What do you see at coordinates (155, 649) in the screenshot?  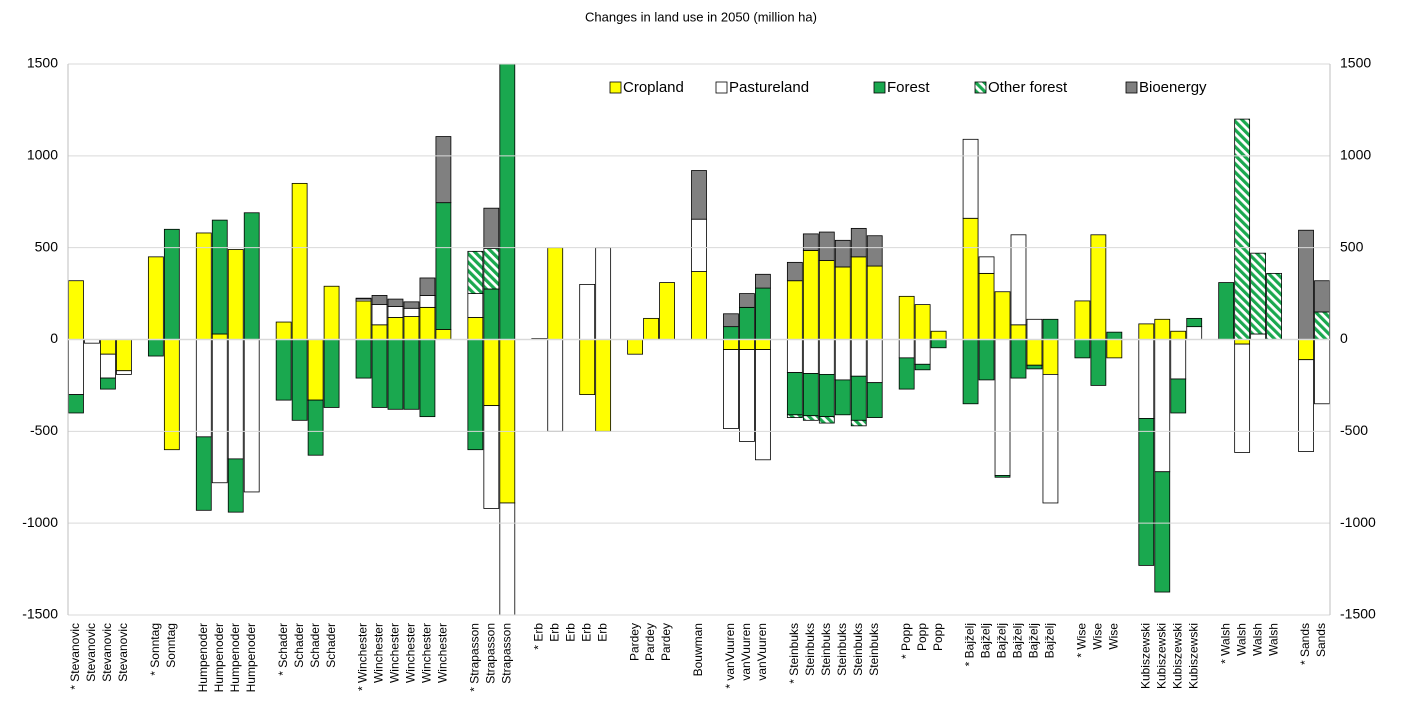 I see `x-tick-label: * Sonntag` at bounding box center [155, 649].